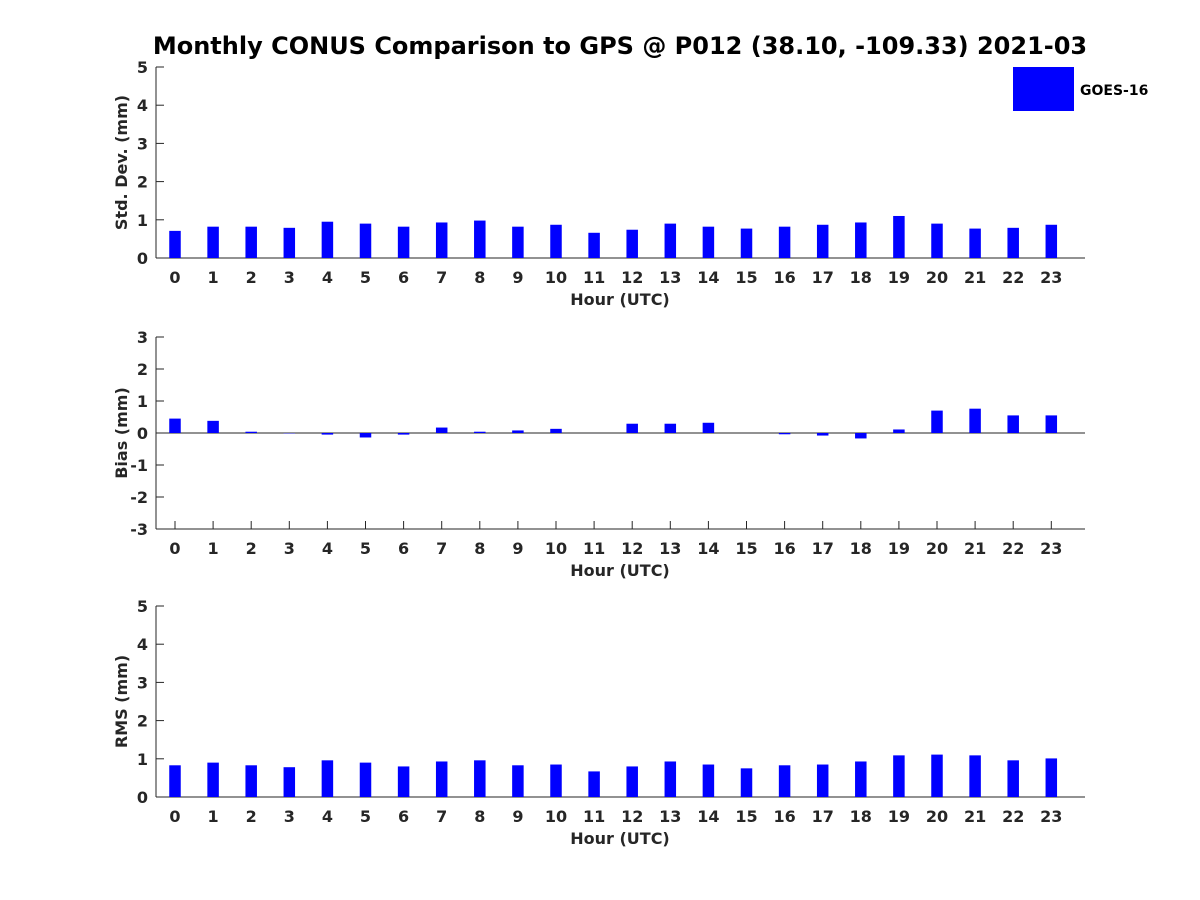 The height and width of the screenshot is (900, 1200). Describe the element at coordinates (708, 277) in the screenshot. I see `x-tick-label: 14` at that location.